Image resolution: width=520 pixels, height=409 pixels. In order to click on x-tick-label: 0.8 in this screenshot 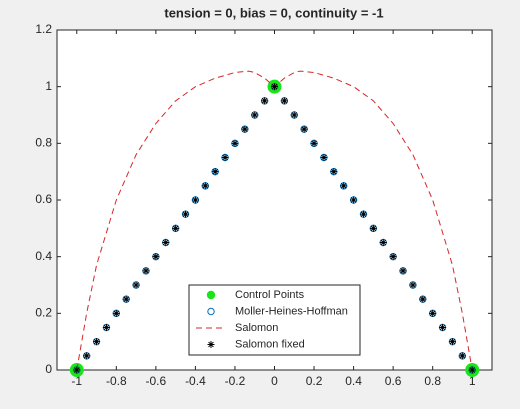, I will do `click(432, 381)`.